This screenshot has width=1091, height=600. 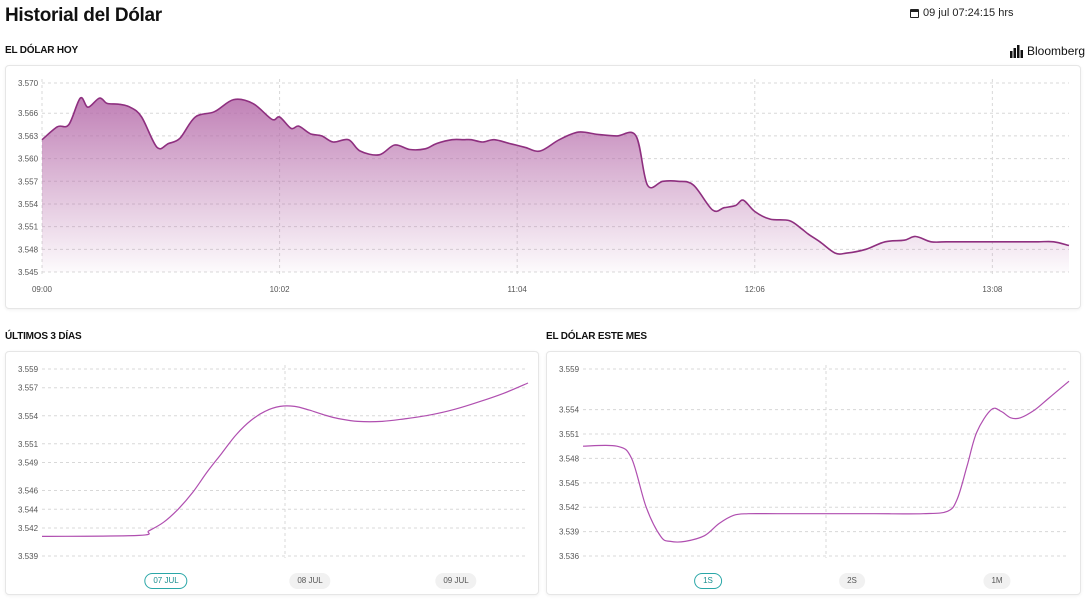 What do you see at coordinates (166, 581) in the screenshot?
I see `range-pill-07-jul: 07 JUL` at bounding box center [166, 581].